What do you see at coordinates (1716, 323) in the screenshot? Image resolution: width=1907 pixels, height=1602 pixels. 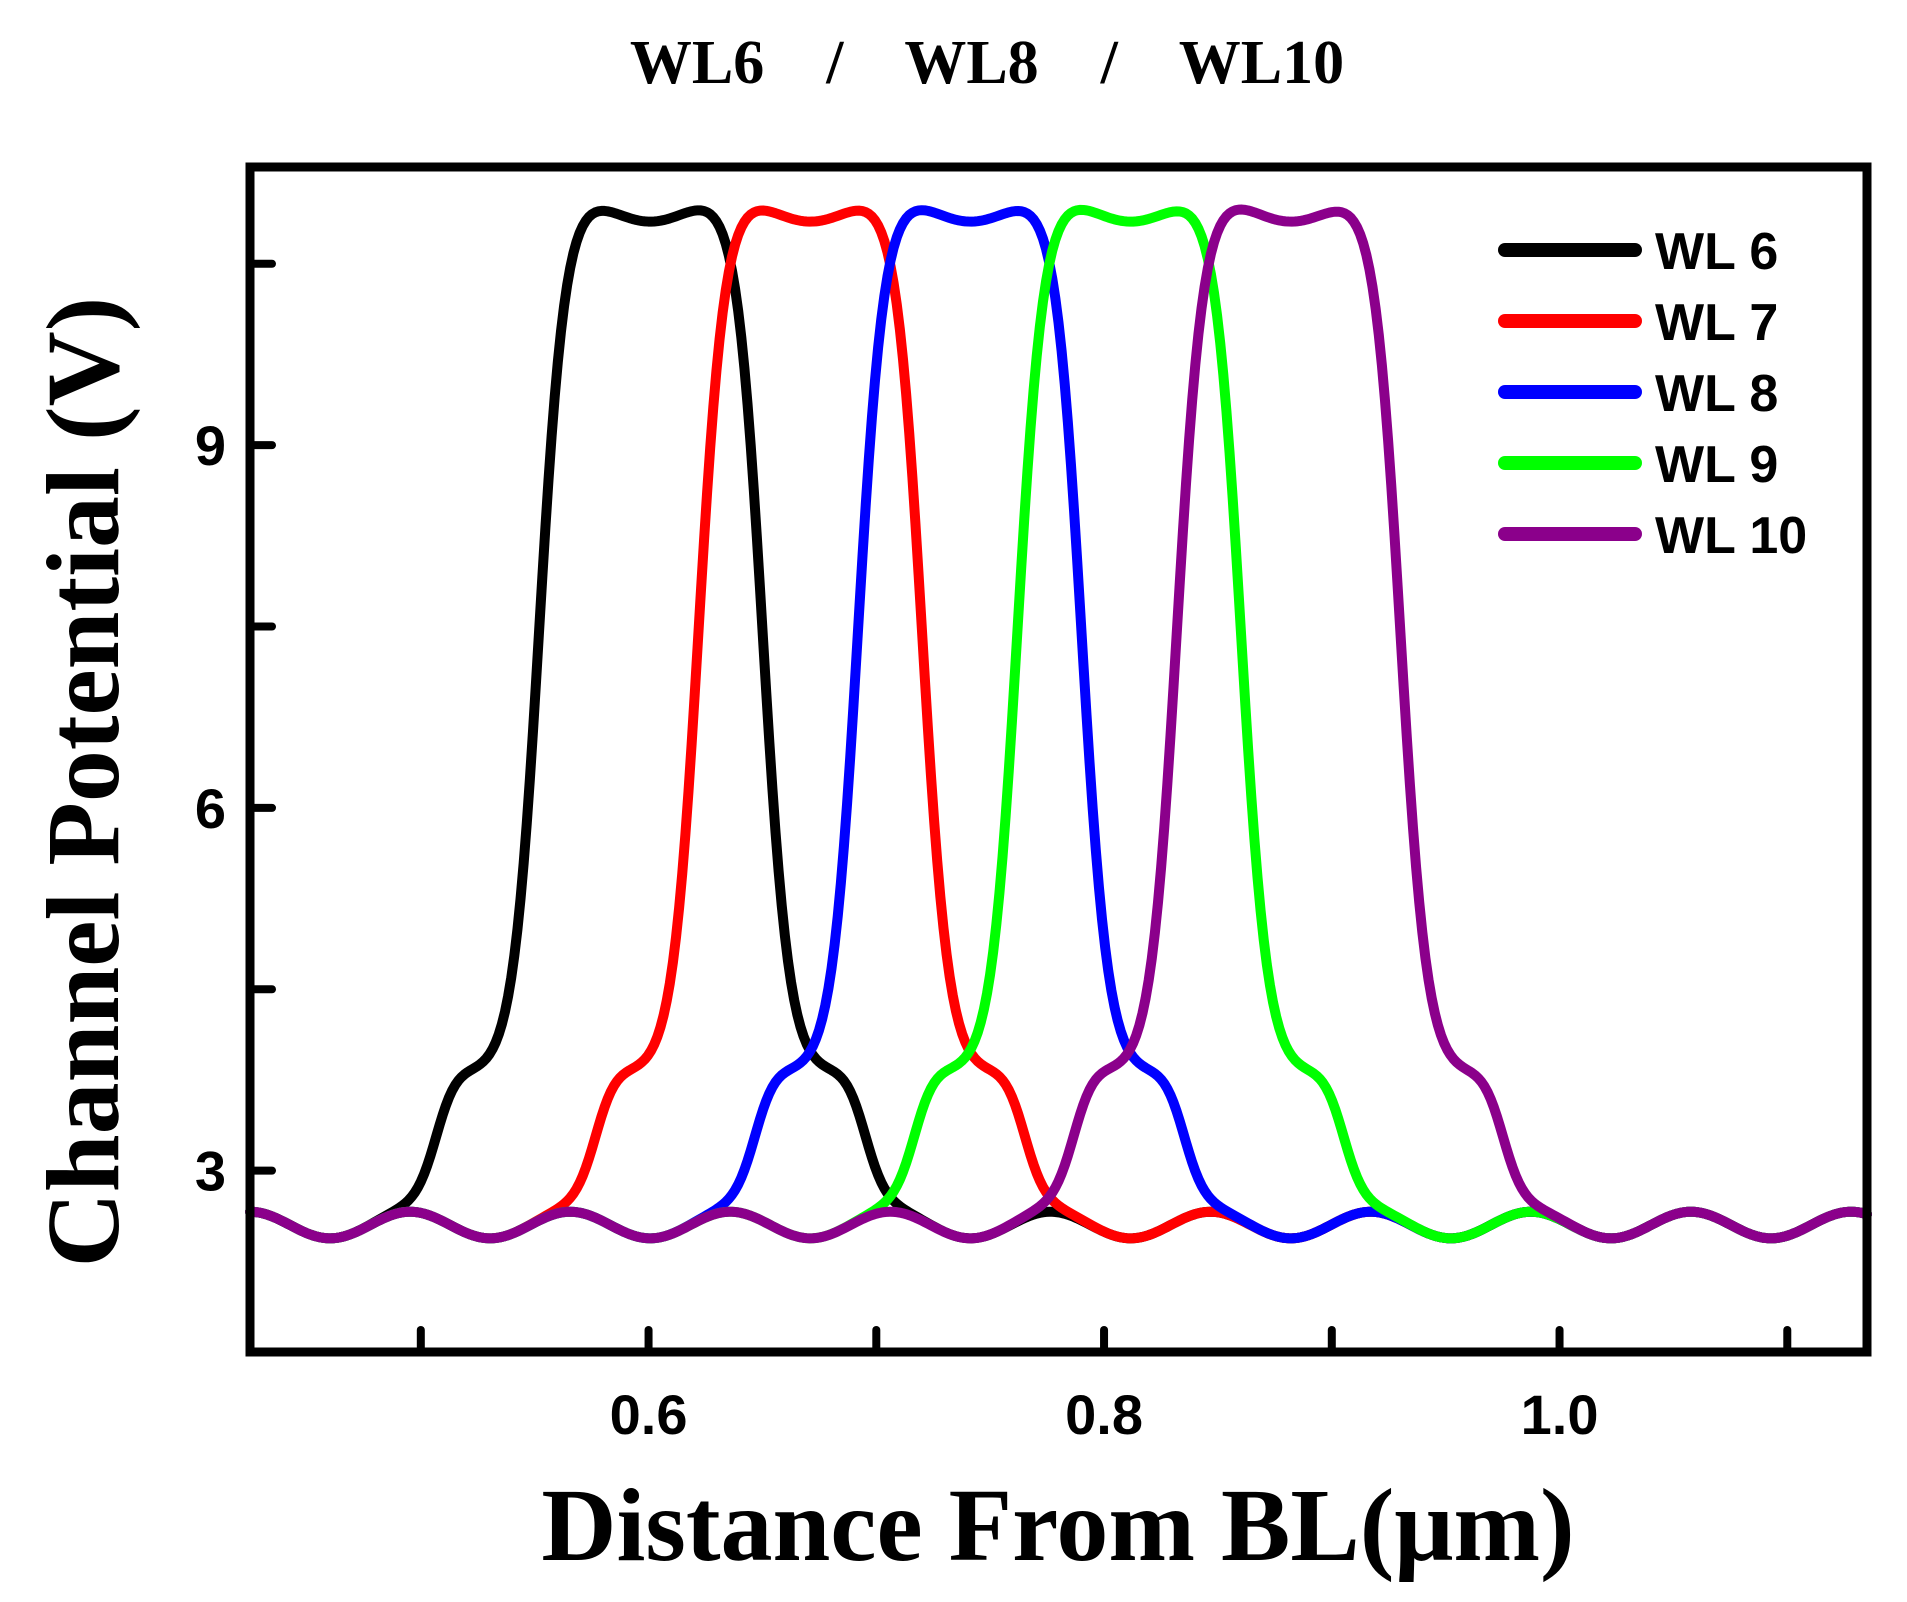 I see `legend-label: WL 7` at bounding box center [1716, 323].